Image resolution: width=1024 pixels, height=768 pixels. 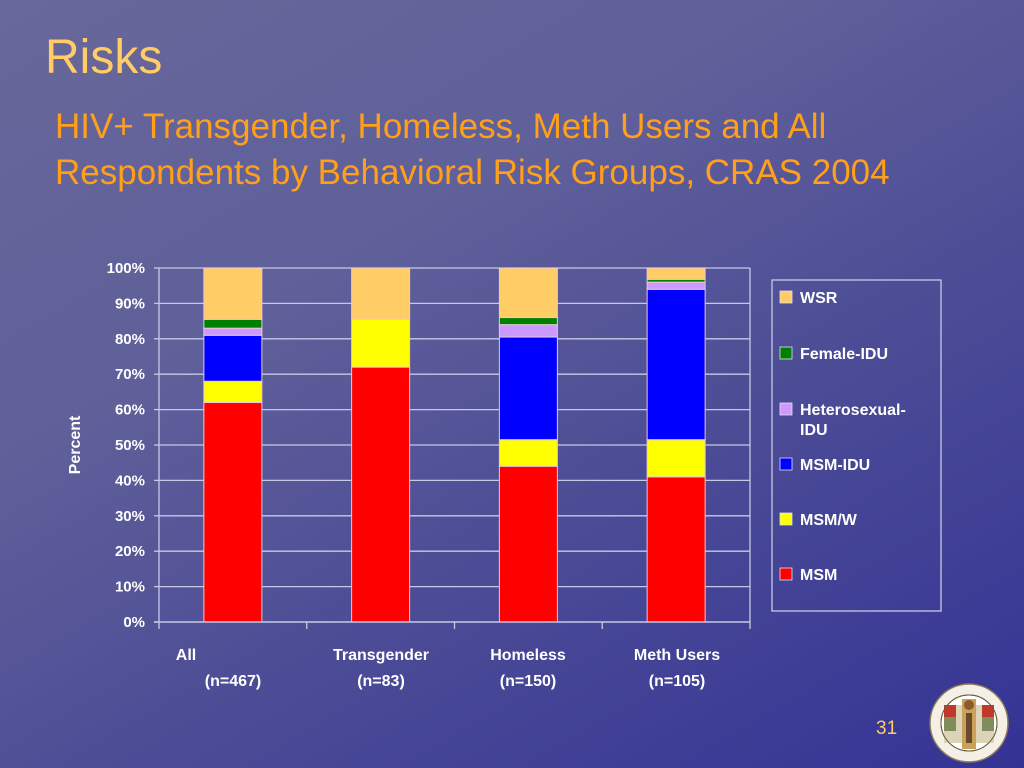 I want to click on legend-label: Heterosexual-, so click(x=853, y=410).